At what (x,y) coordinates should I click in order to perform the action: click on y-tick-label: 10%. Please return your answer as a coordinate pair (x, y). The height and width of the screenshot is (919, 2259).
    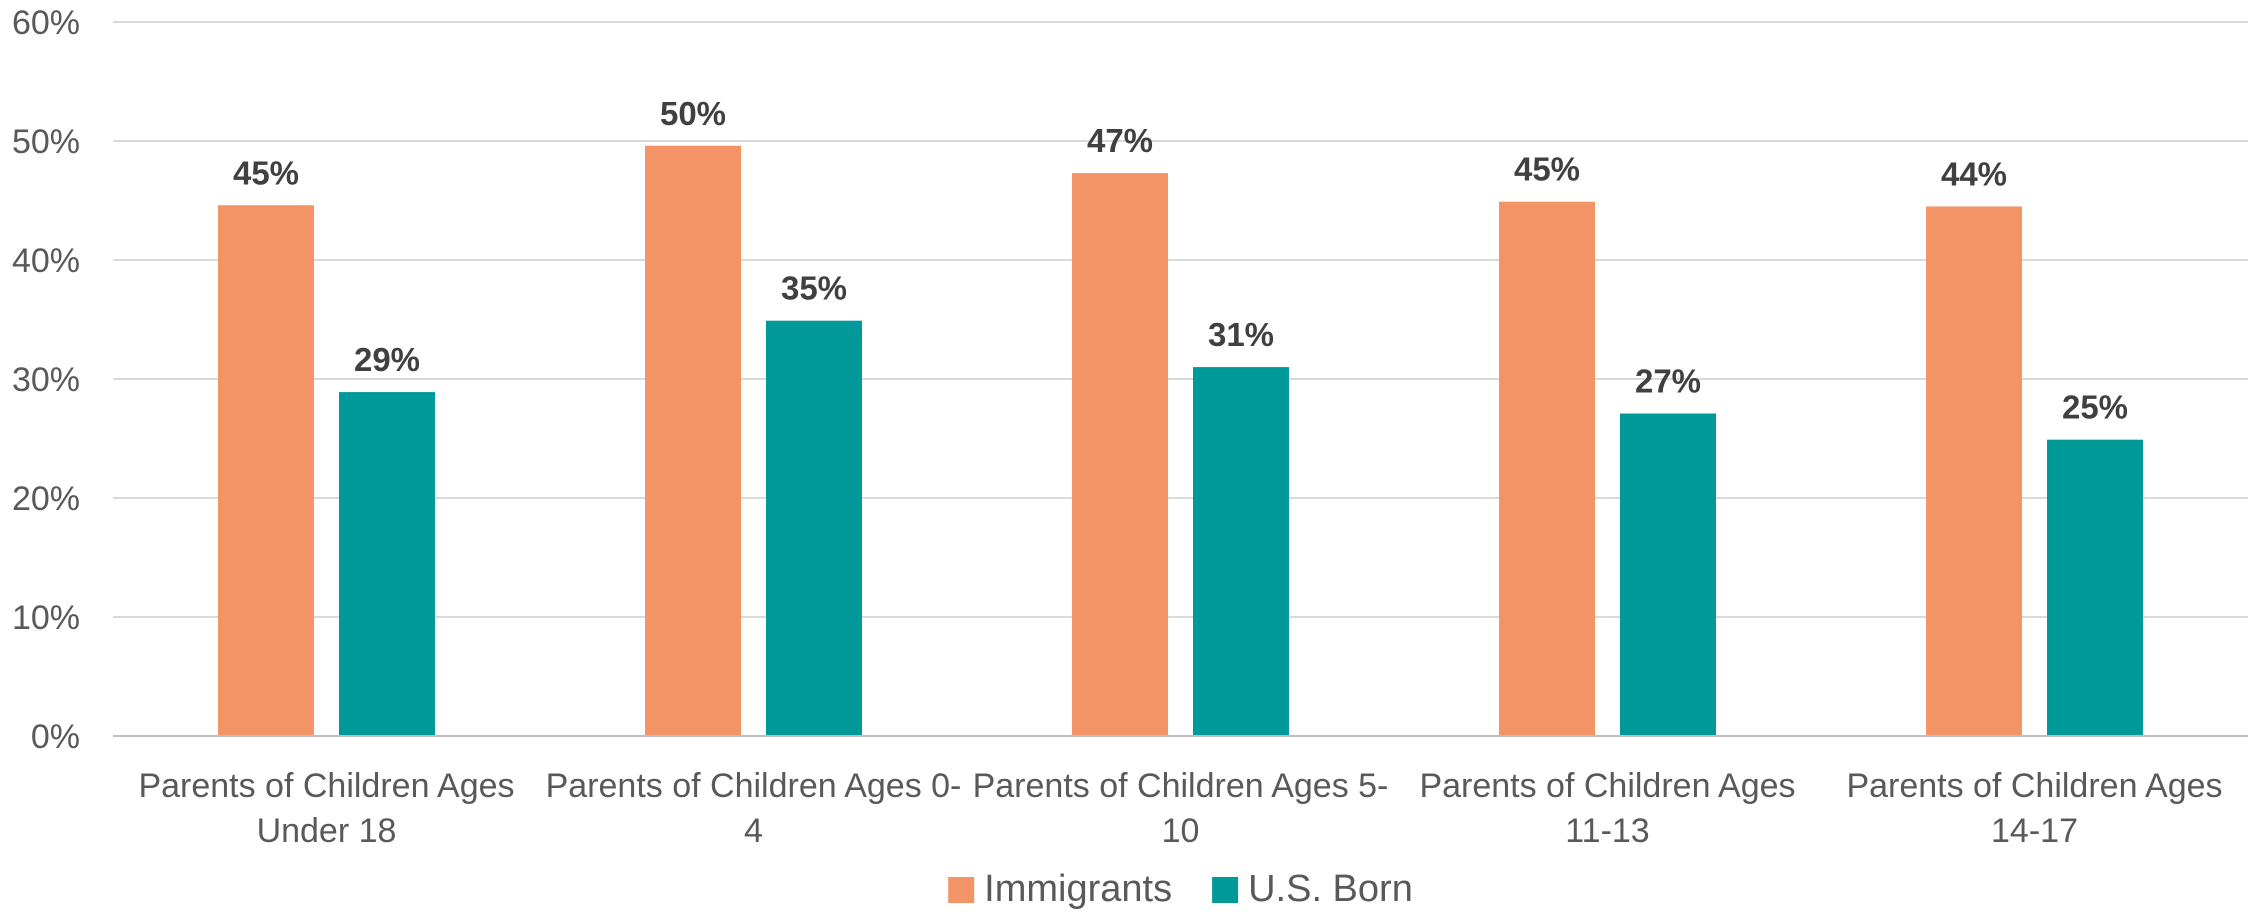
    Looking at the image, I should click on (46, 618).